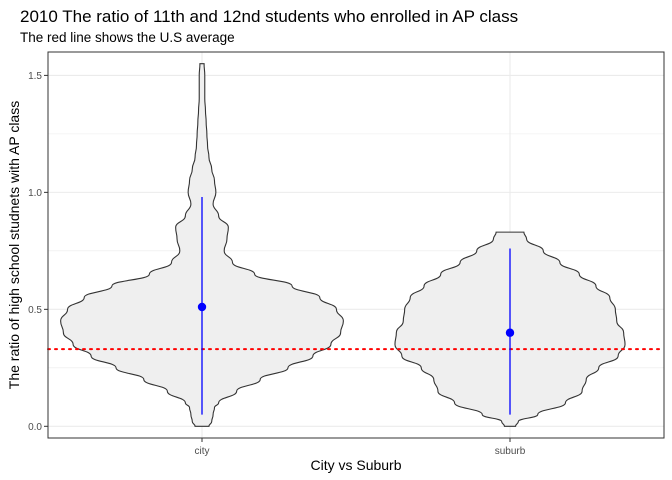  What do you see at coordinates (35, 76) in the screenshot?
I see `y-tick-label: 1.5` at bounding box center [35, 76].